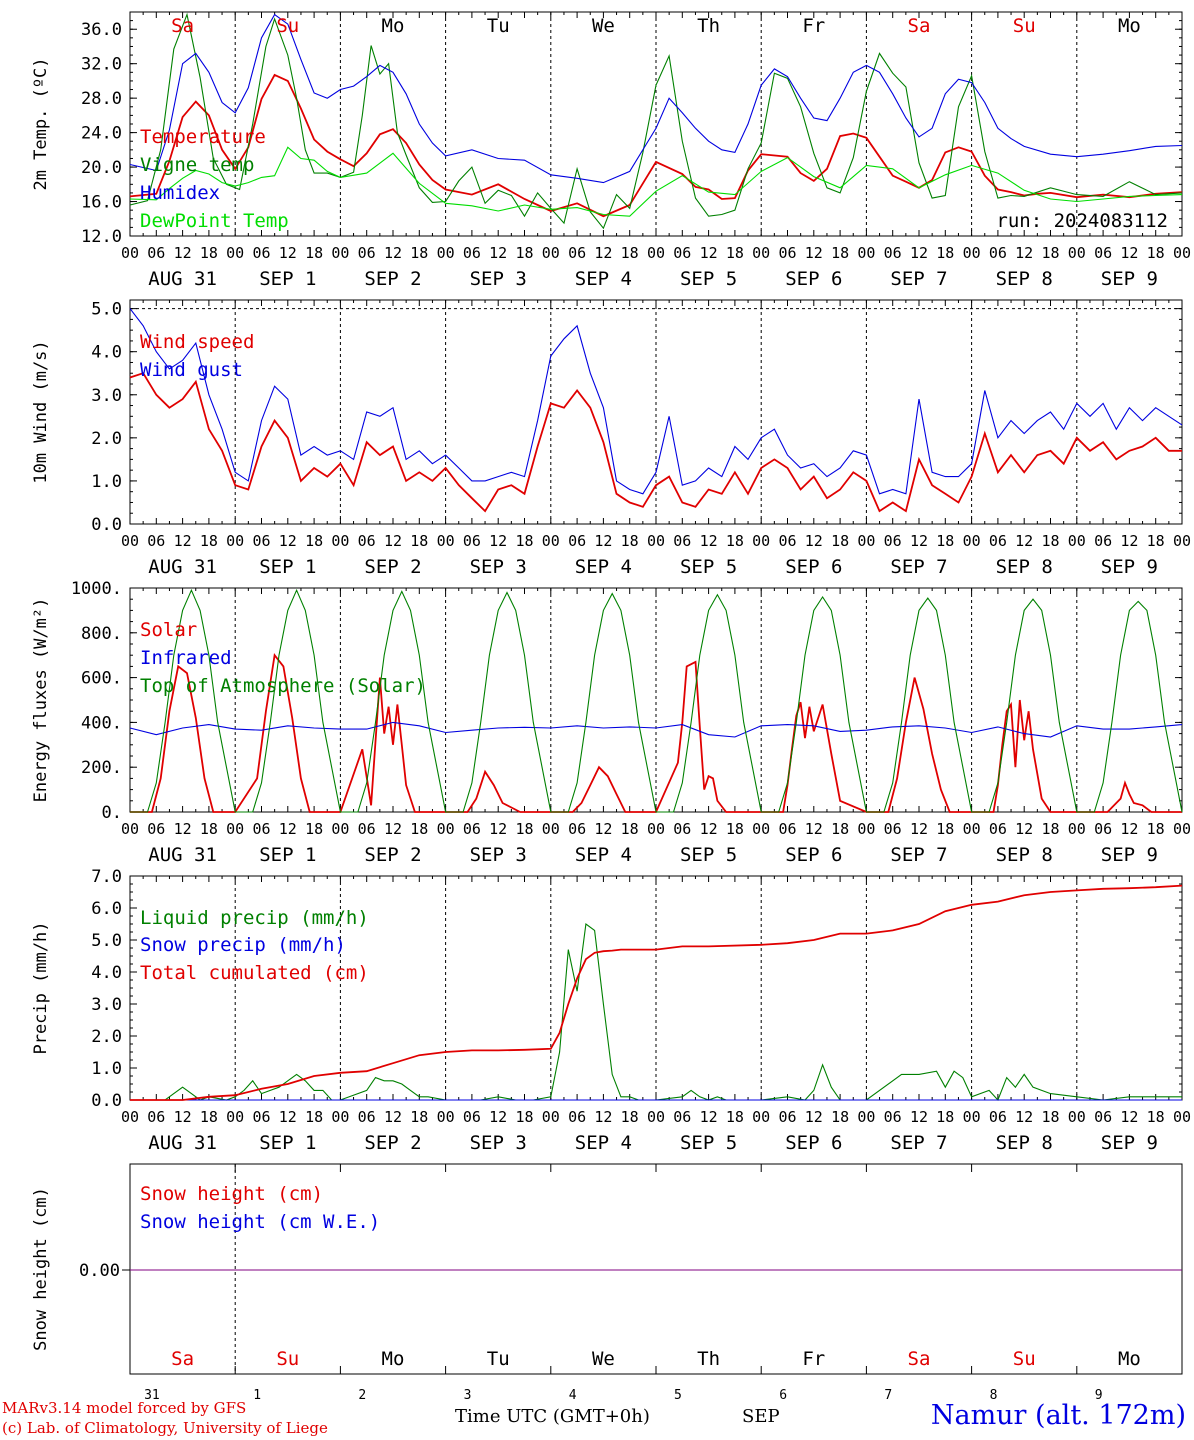 The height and width of the screenshot is (1440, 1194). I want to click on day-name-label: Sa, so click(919, 26).